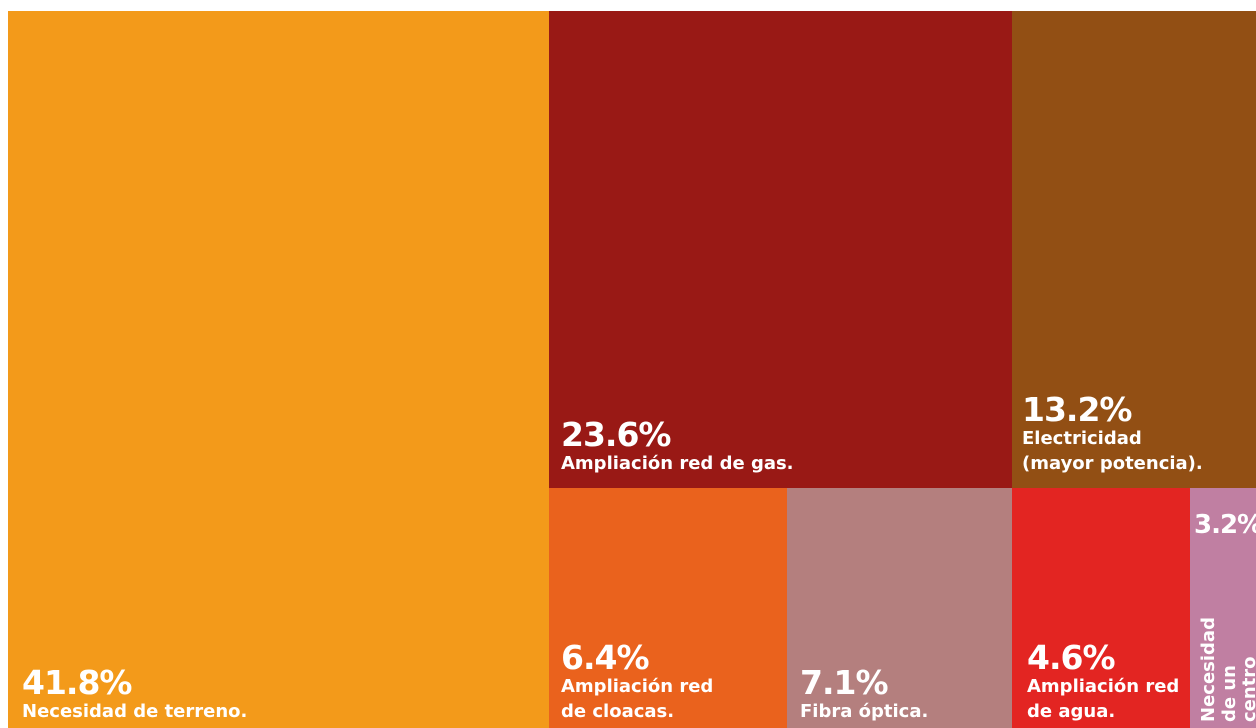  I want to click on tile-electricidad-percent: 13.2%, so click(1077, 409).